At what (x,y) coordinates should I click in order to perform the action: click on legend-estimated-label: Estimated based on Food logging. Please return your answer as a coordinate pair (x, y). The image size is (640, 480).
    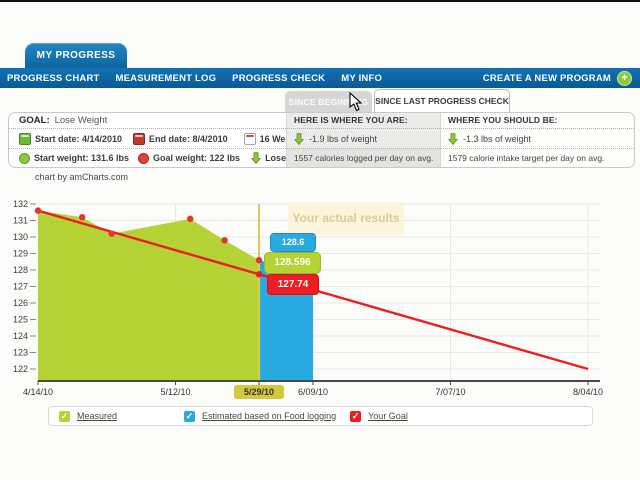
    Looking at the image, I should click on (269, 416).